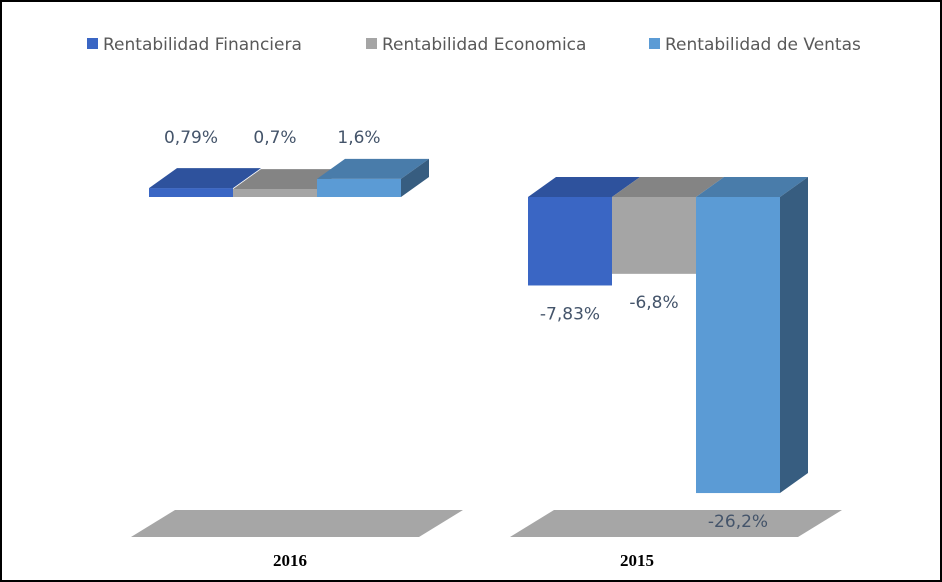  Describe the element at coordinates (570, 314) in the screenshot. I see `data-label: -7,83%` at that location.